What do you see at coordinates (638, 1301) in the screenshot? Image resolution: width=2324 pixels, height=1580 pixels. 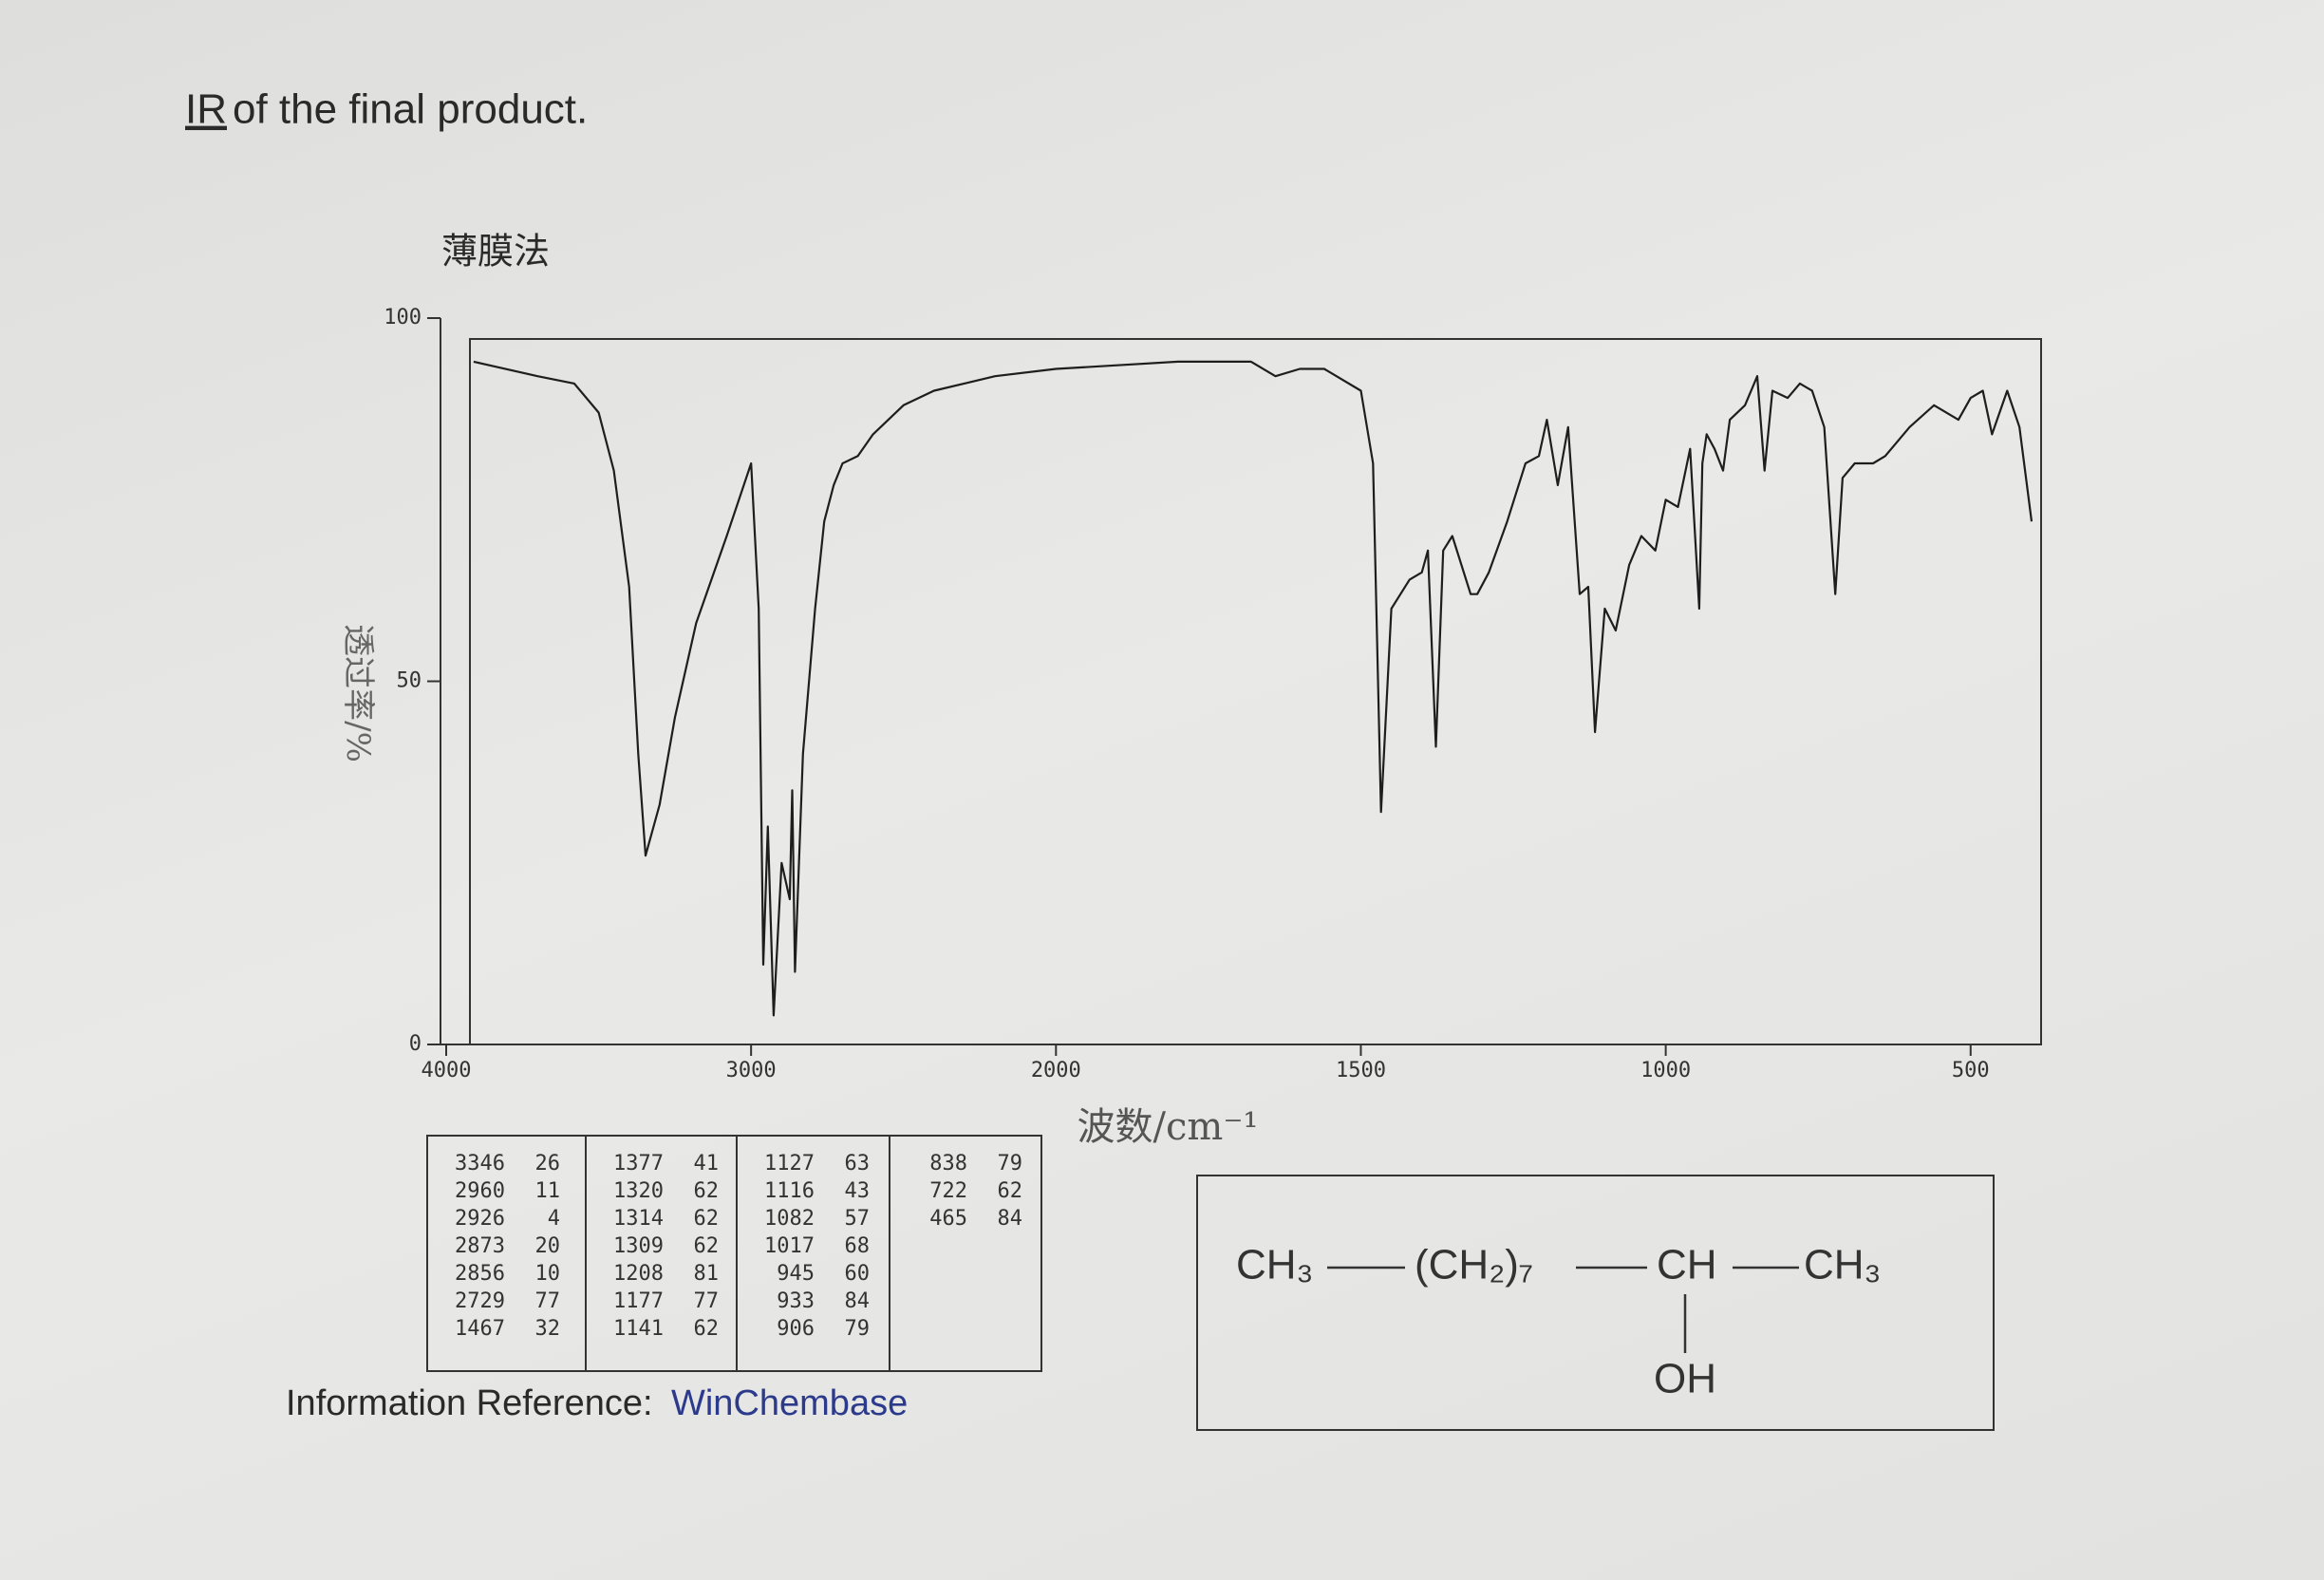 I see `peak-wavenumber: 1177` at bounding box center [638, 1301].